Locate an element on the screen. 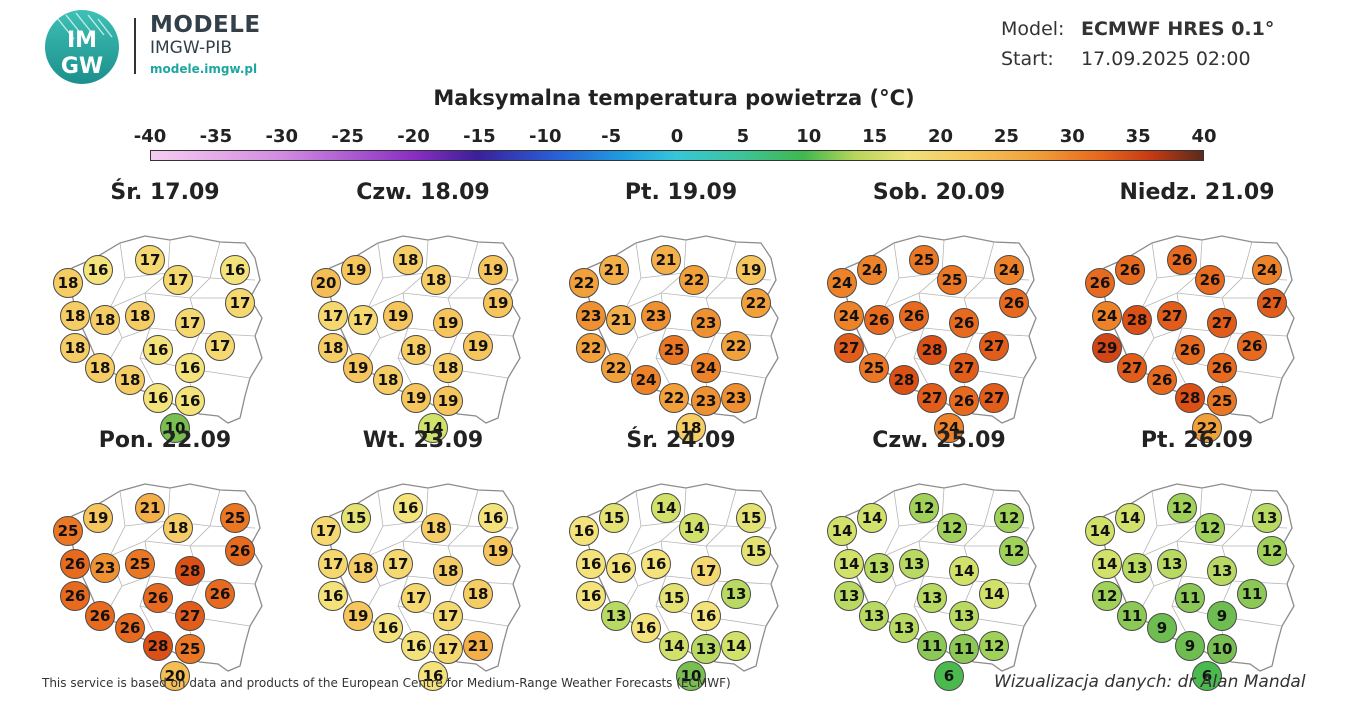 This screenshot has height=711, width=1348. temperature-marker: 20 is located at coordinates (175, 676).